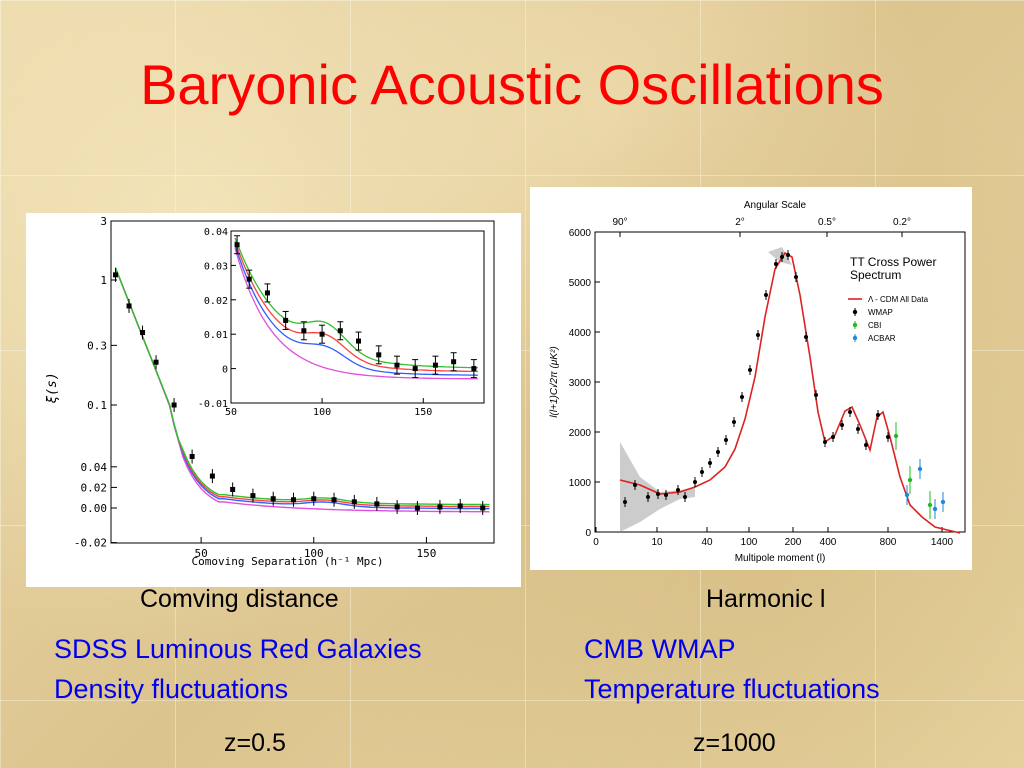  Describe the element at coordinates (423, 412) in the screenshot. I see `inset-x-tick-label: 150` at that location.